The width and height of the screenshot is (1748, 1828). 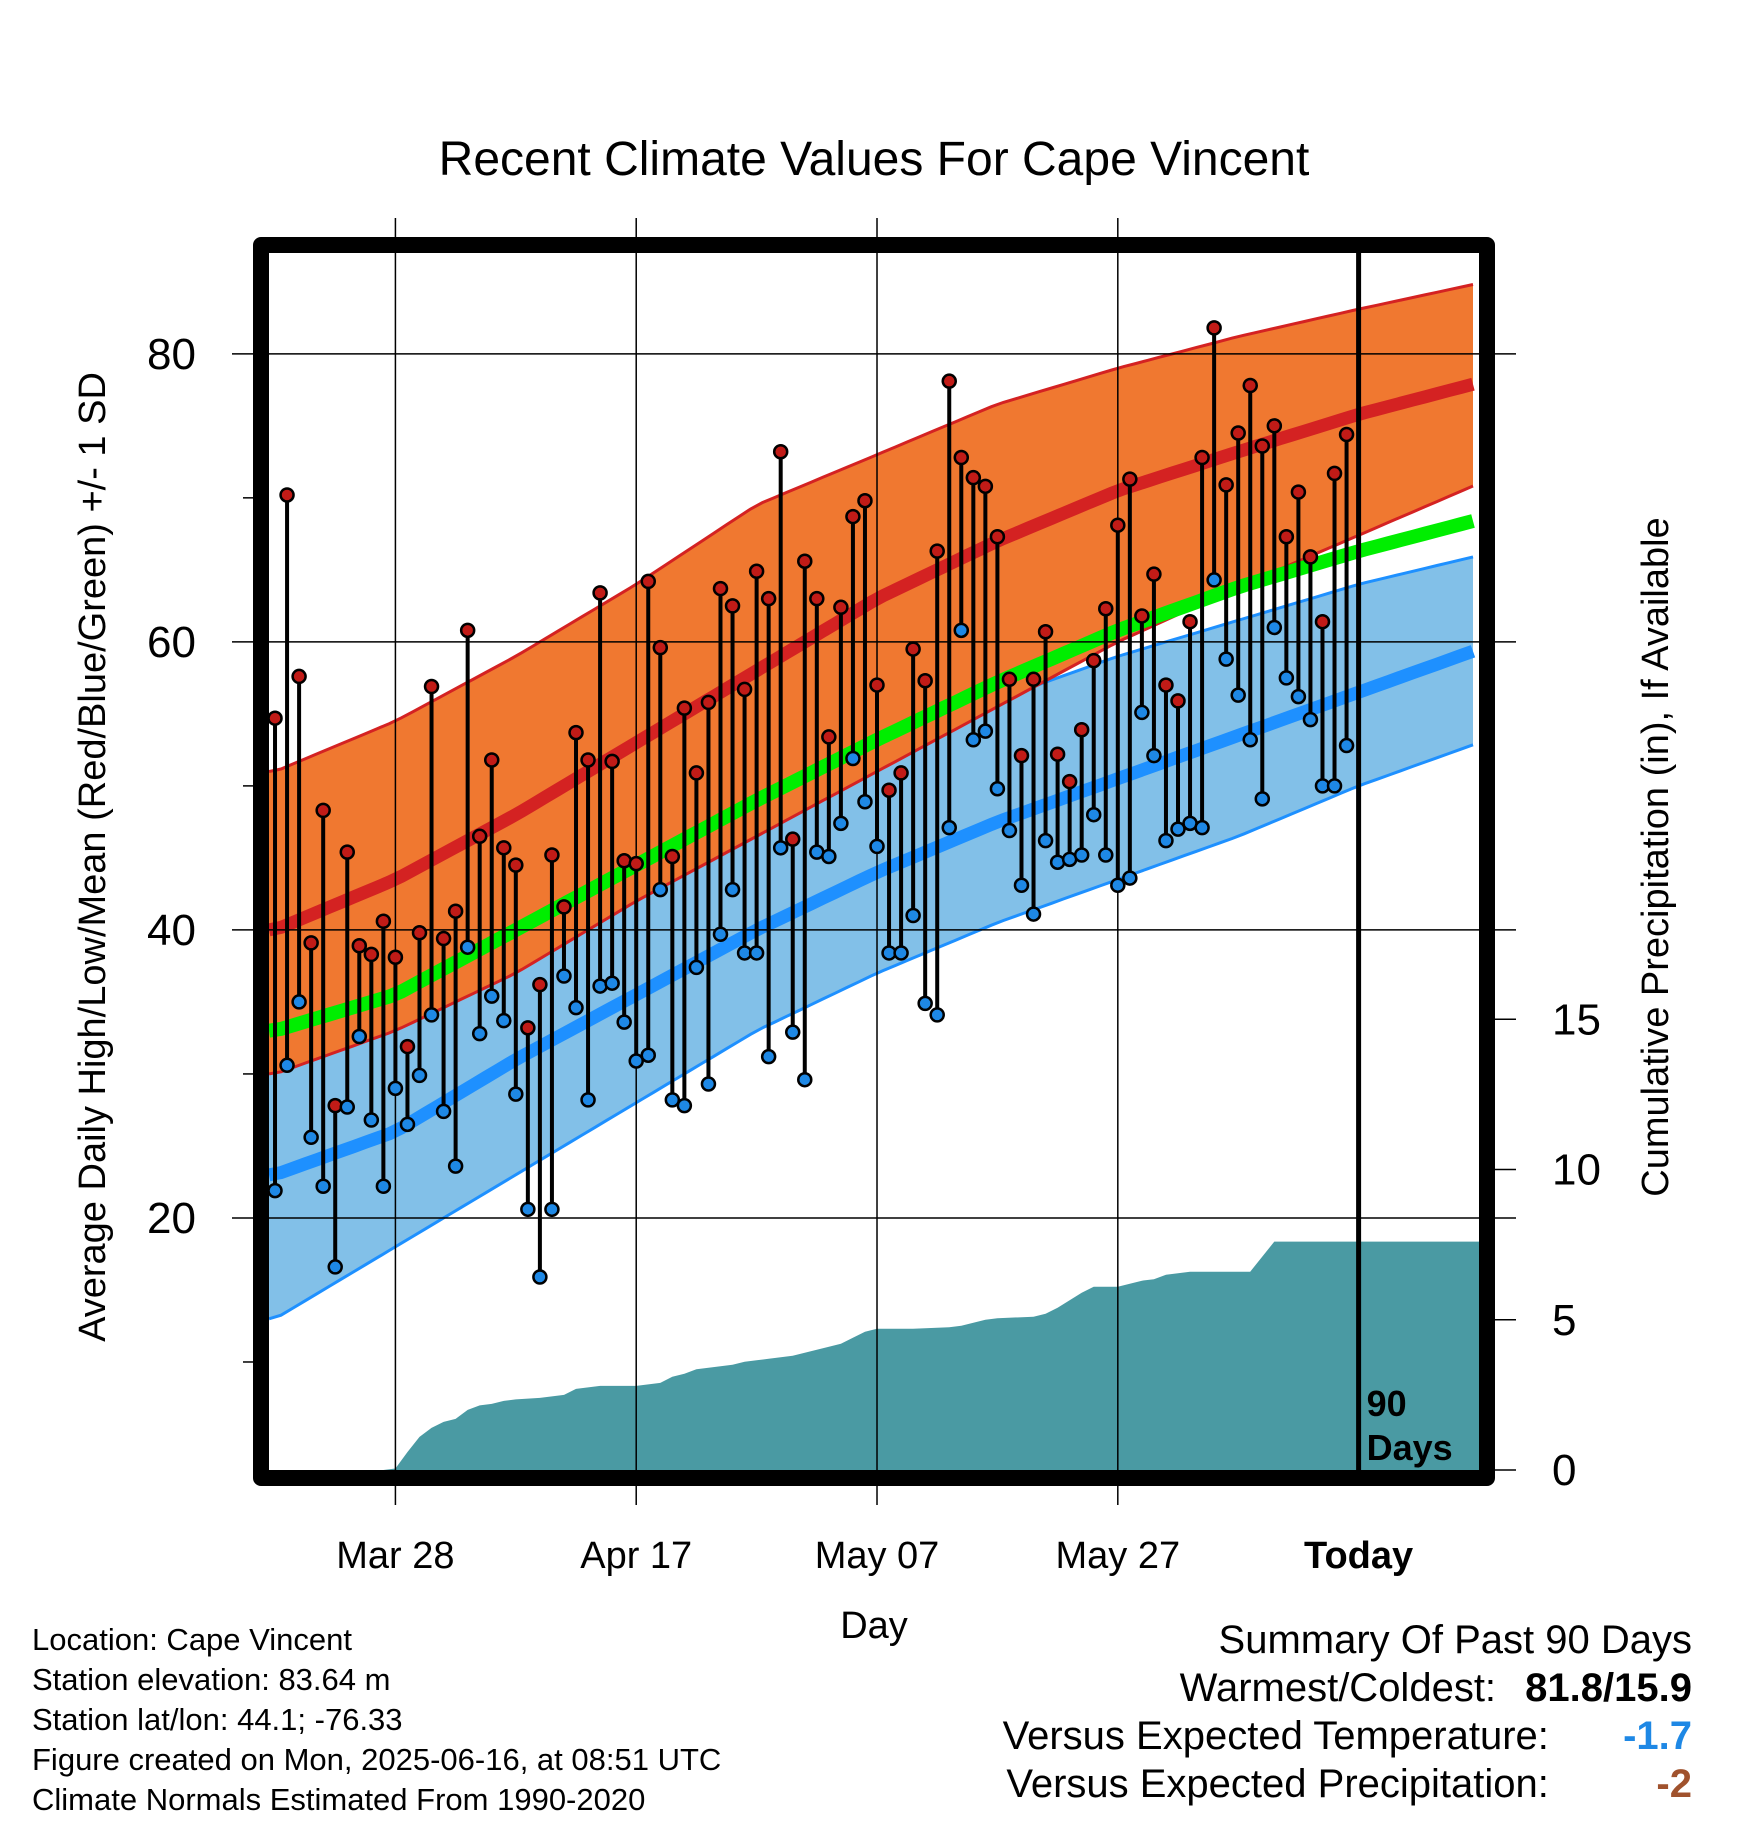 What do you see at coordinates (1338, 1688) in the screenshot?
I see `warmest-coldest-label: Warmest/Coldest:` at bounding box center [1338, 1688].